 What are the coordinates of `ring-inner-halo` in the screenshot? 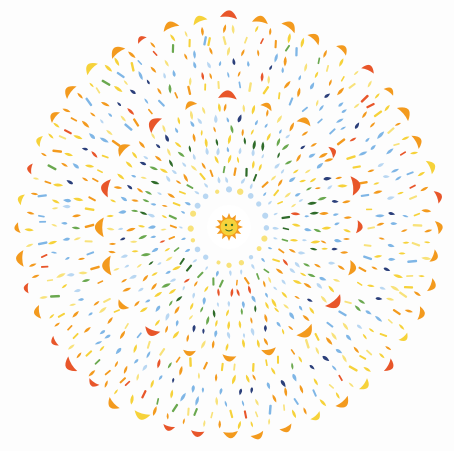 It's located at (228, 226).